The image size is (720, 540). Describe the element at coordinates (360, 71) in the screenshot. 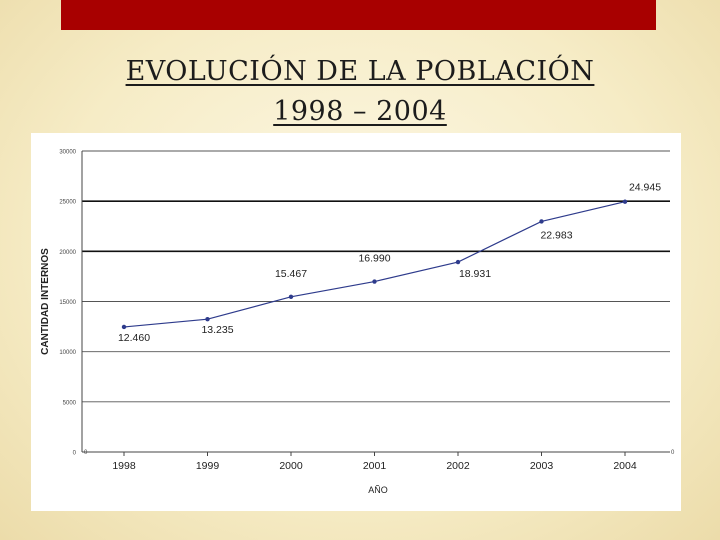

I see `slide-title: EVOLUCIÓN DE LA POBLACIÓN` at that location.